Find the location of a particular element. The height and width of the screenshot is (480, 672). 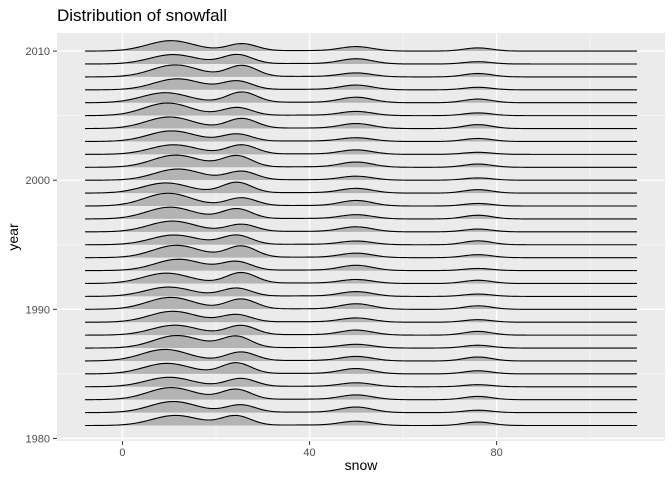

ridge-fill-1994 is located at coordinates (361, 251).